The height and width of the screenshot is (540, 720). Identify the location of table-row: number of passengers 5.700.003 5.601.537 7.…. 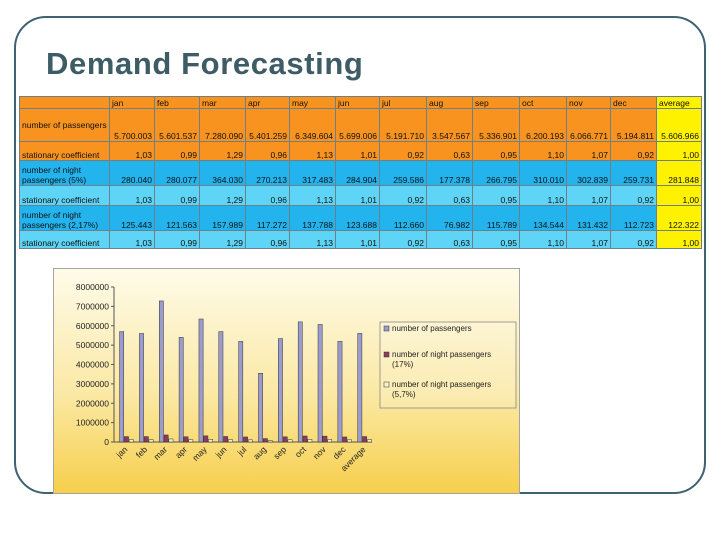
(360, 125).